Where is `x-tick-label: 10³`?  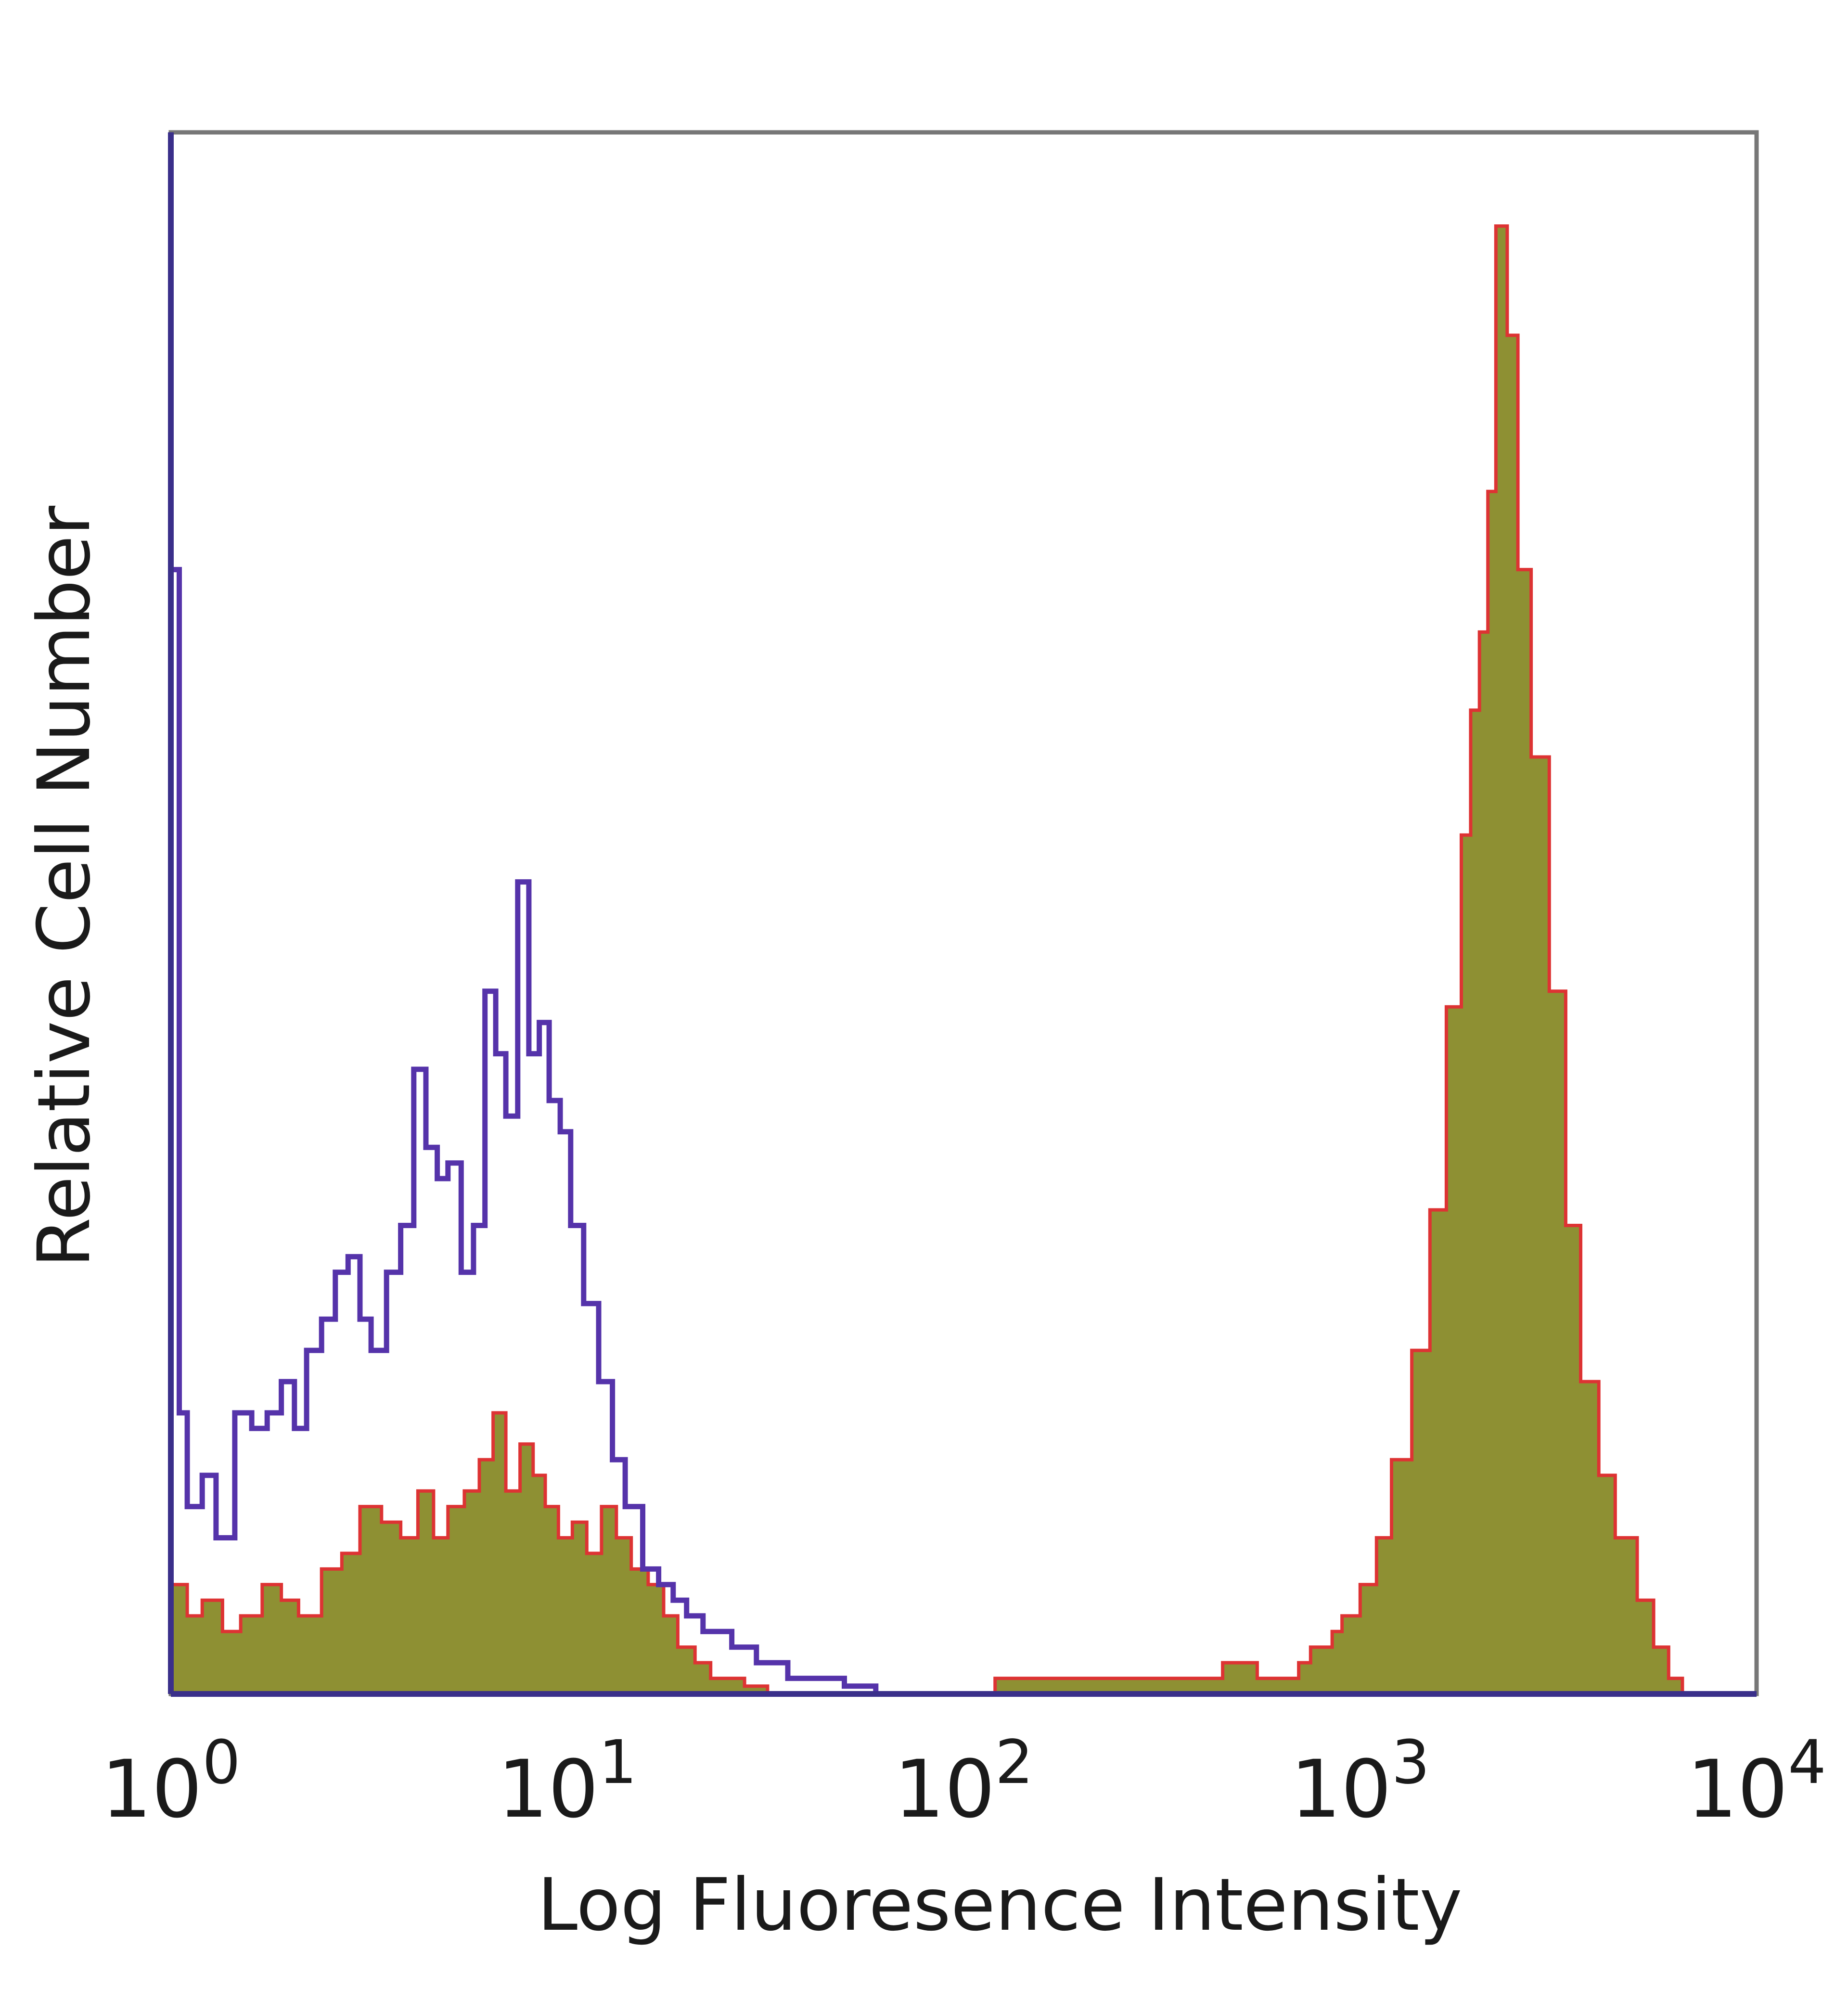
x-tick-label: 10³ is located at coordinates (1360, 1781).